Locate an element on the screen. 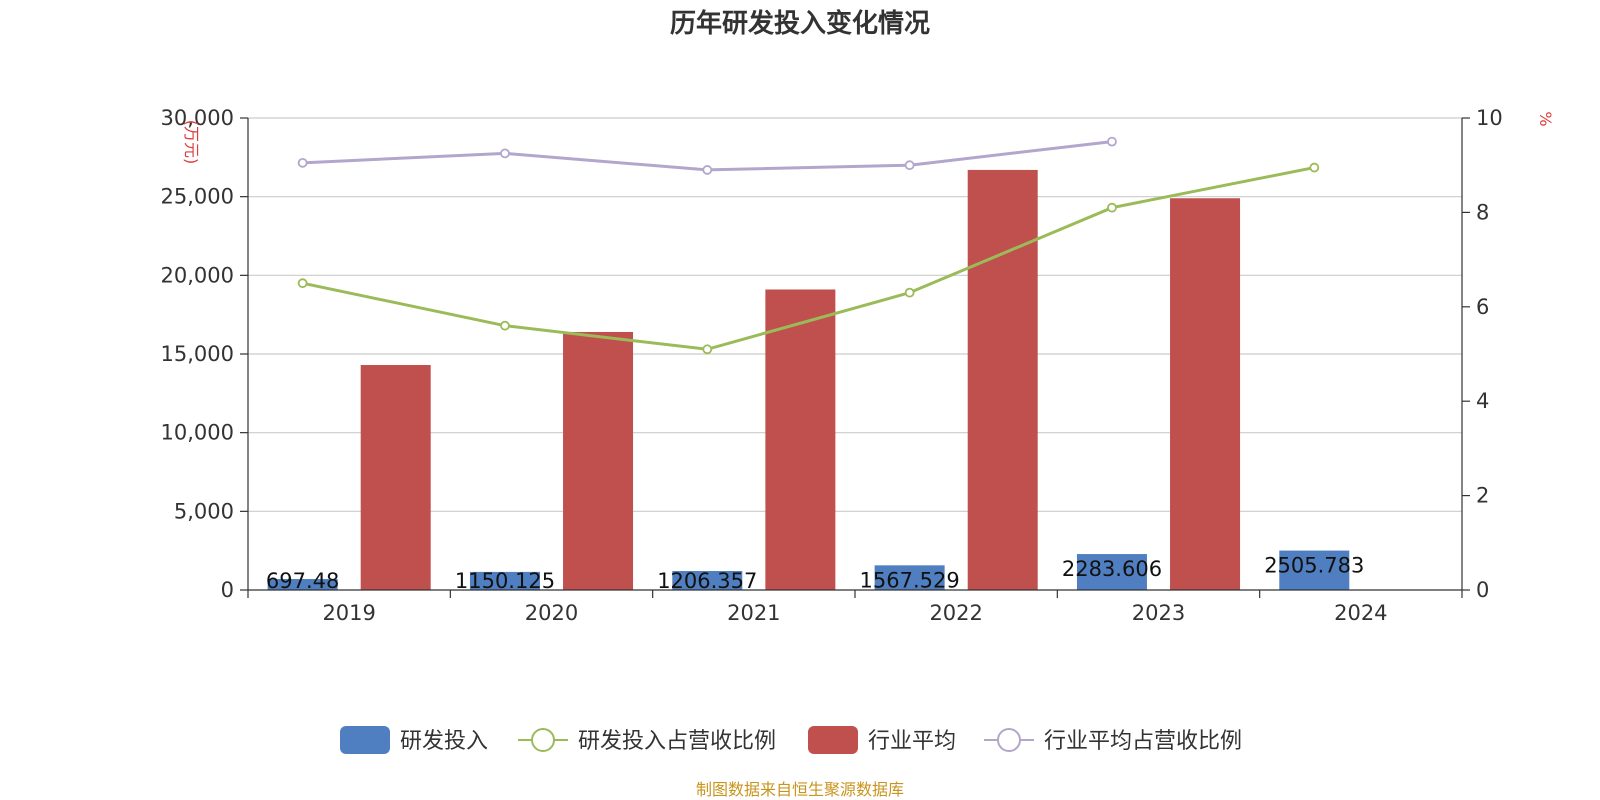 Image resolution: width=1600 pixels, height=800 pixels. y-left-tick-label: 20,000 is located at coordinates (197, 275).